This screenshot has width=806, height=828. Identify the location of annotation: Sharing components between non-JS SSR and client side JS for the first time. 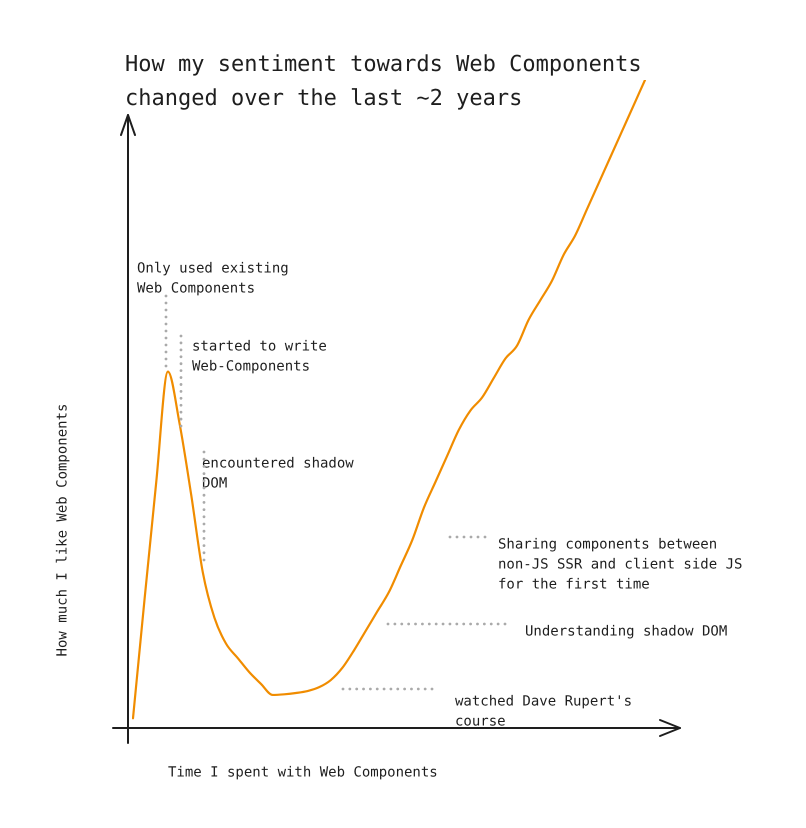
(620, 564).